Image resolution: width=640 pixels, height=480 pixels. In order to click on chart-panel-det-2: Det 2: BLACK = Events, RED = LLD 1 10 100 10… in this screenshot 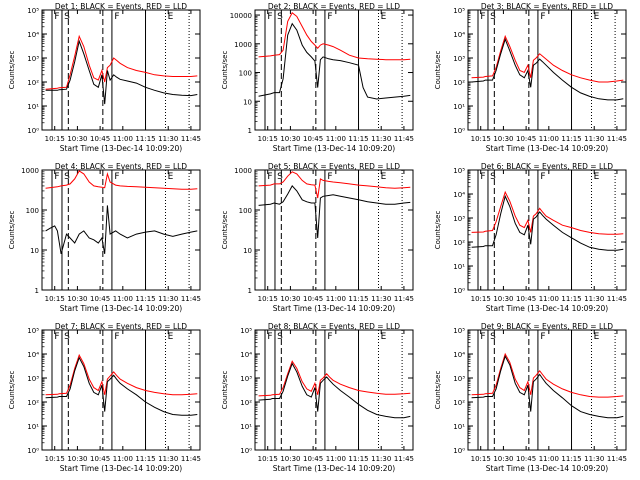, I will do `click(317, 77)`.